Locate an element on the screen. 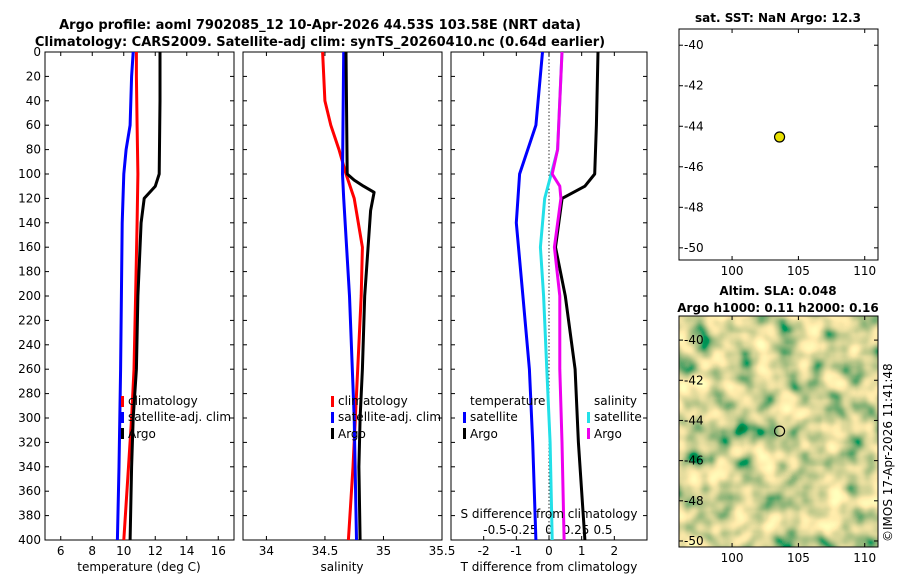  y-tick-label: 380 is located at coordinates (29, 516).